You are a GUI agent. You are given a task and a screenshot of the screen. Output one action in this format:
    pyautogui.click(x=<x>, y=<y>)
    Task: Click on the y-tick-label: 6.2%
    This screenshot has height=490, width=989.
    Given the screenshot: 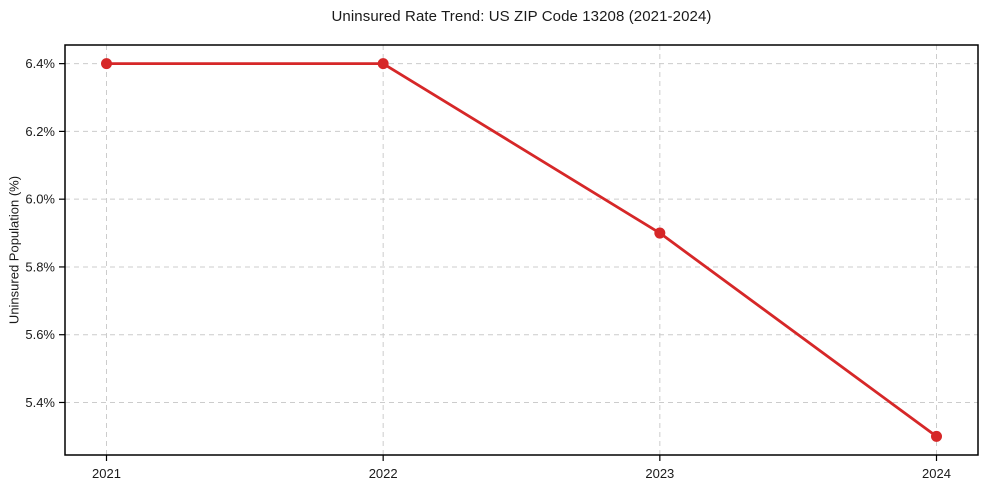 What is the action you would take?
    pyautogui.click(x=40, y=131)
    